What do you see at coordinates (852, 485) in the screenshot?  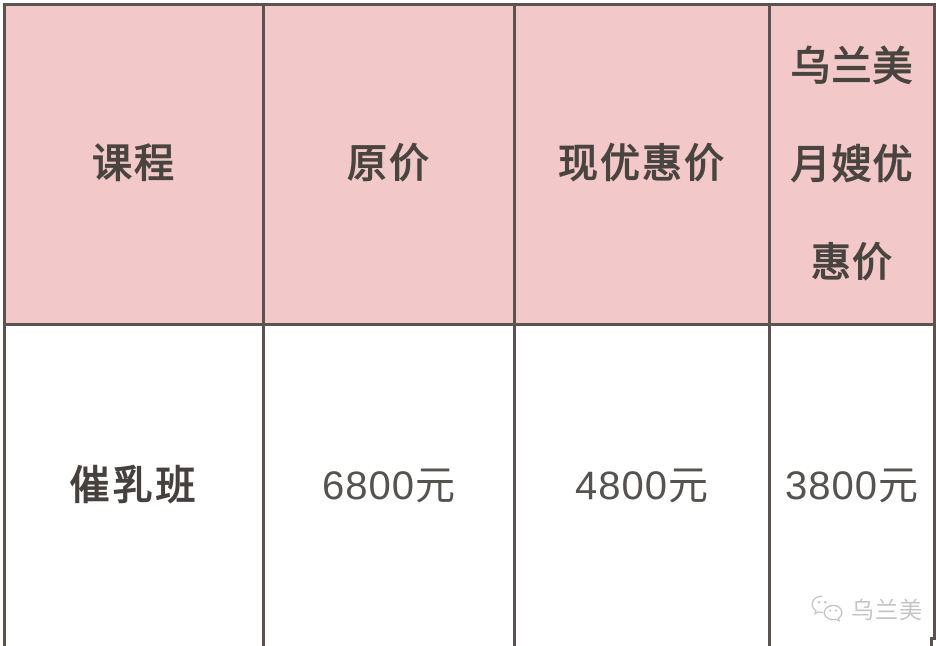 I see `cell-ulanmei-discount-price-value: 3800元` at bounding box center [852, 485].